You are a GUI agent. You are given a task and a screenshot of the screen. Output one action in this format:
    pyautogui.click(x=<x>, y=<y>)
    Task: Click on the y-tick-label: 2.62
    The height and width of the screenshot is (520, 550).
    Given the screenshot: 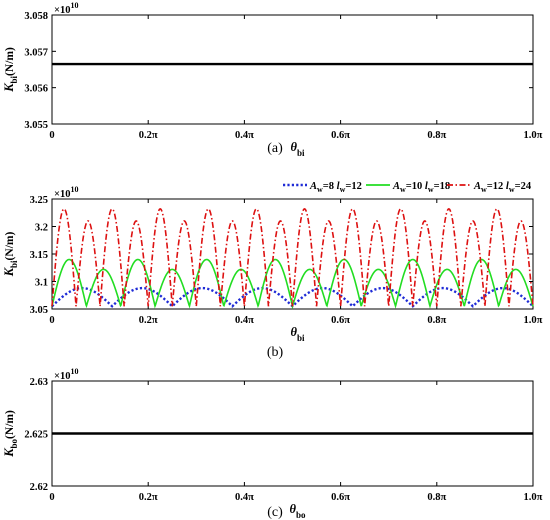 What is the action you would take?
    pyautogui.click(x=39, y=487)
    